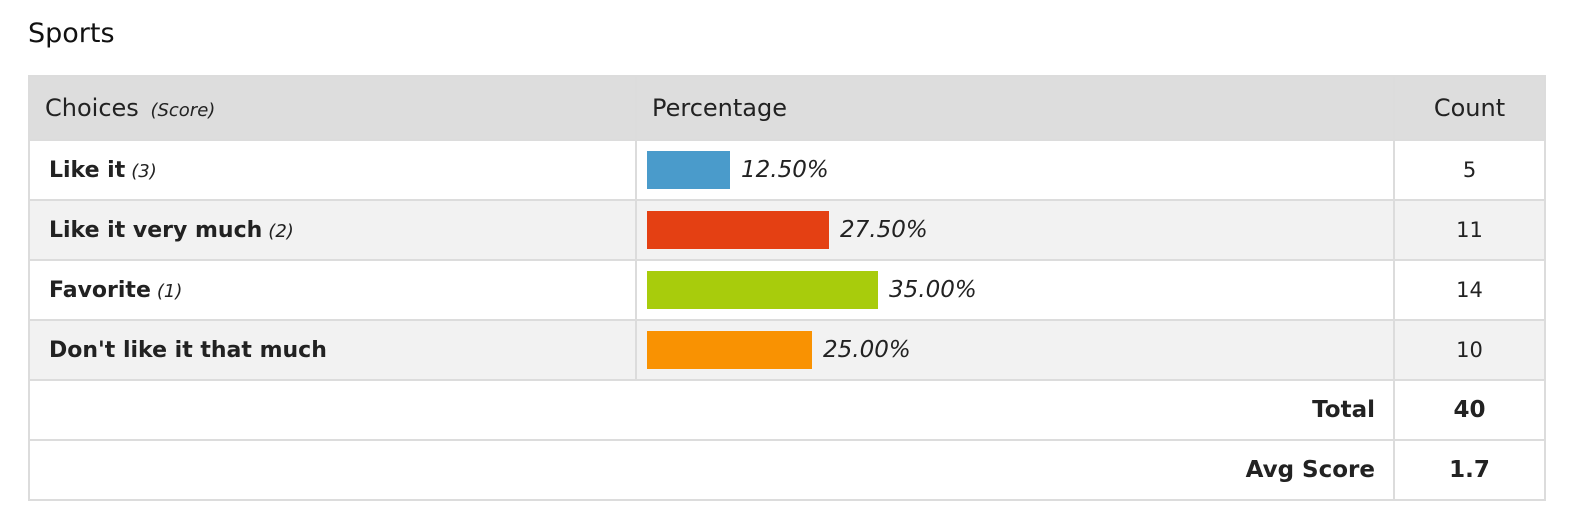  I want to click on count-header: Count, so click(1469, 108).